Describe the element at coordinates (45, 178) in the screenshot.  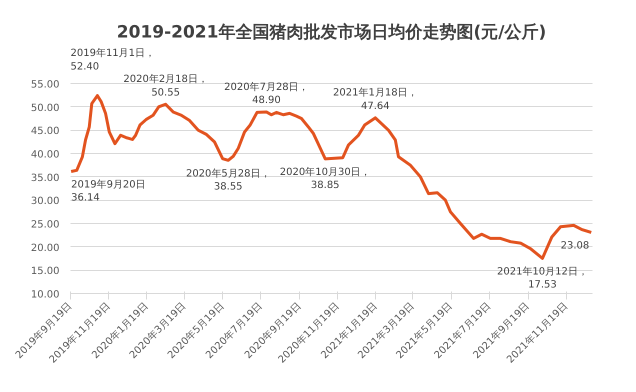
I see `y-tick-label: 35.00` at that location.